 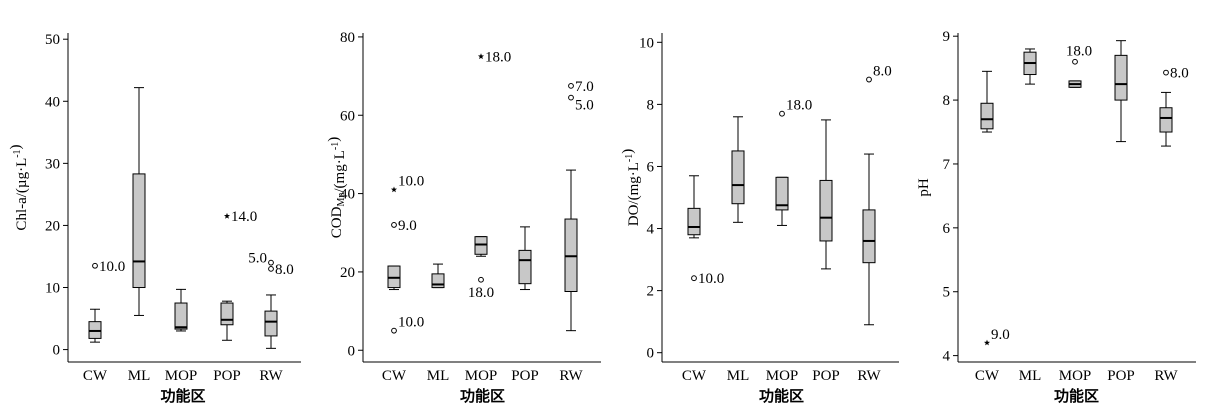 I want to click on outlier-label: 14.0, so click(x=244, y=217).